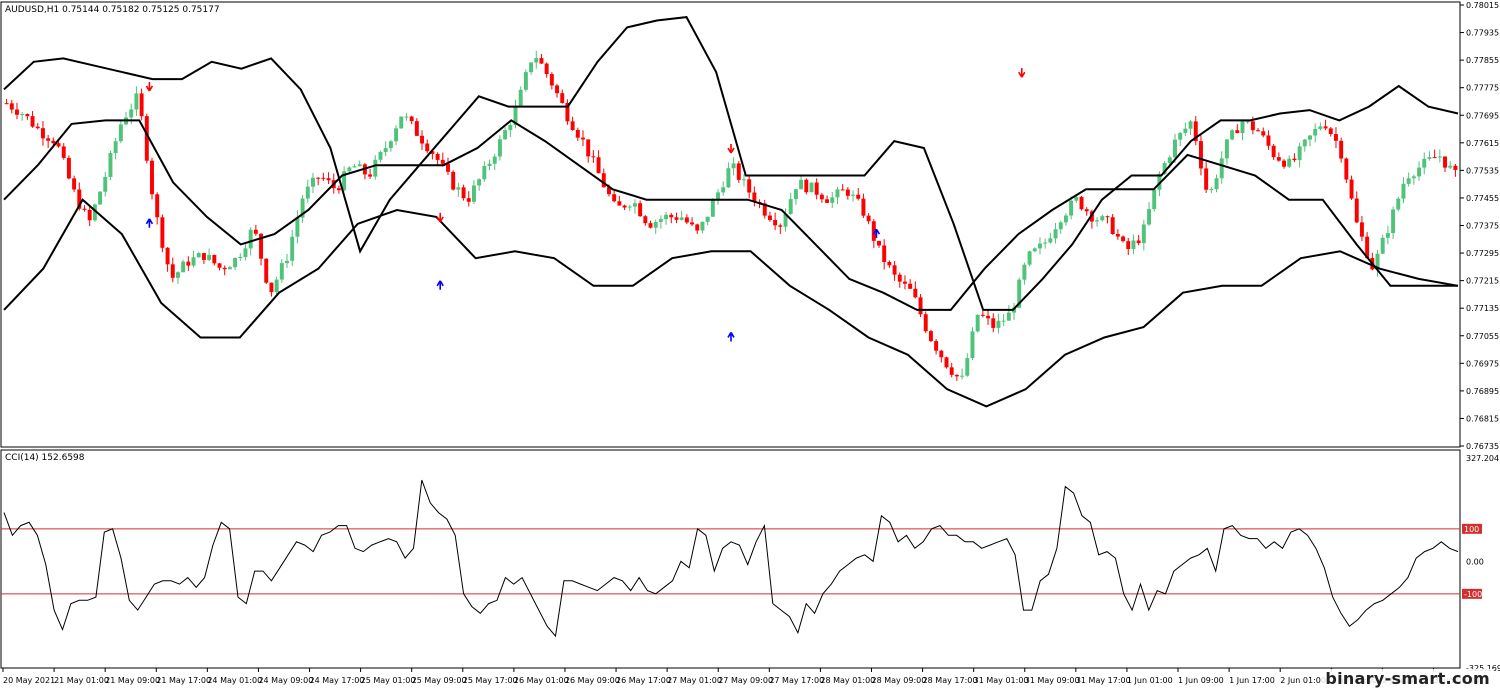 The height and width of the screenshot is (694, 1500). What do you see at coordinates (1150, 680) in the screenshot?
I see `x-tick-label: 1 Jun 01:00` at bounding box center [1150, 680].